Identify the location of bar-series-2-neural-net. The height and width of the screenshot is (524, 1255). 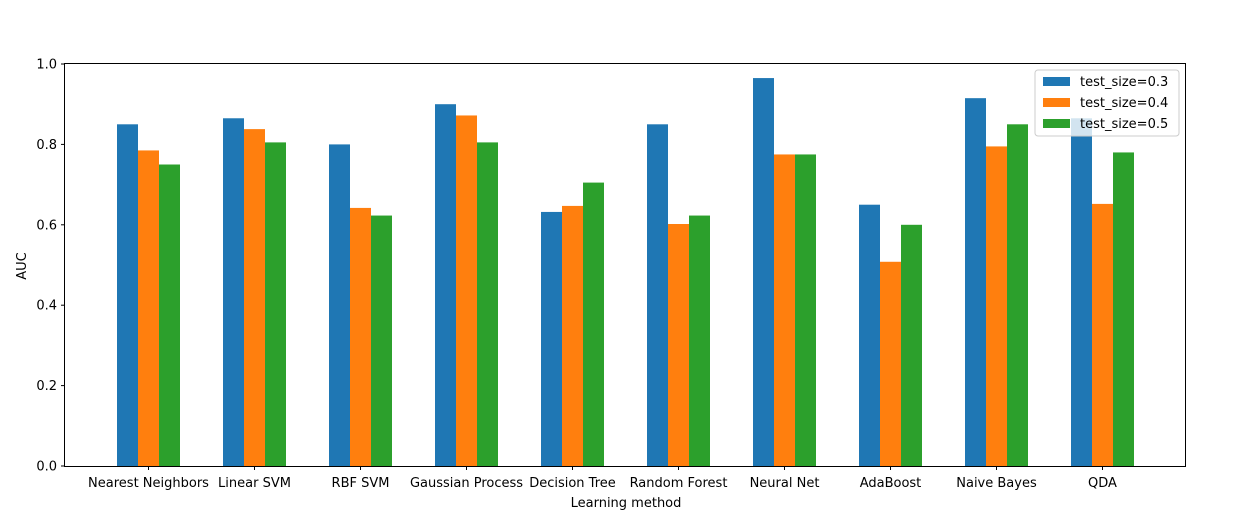
(784, 310).